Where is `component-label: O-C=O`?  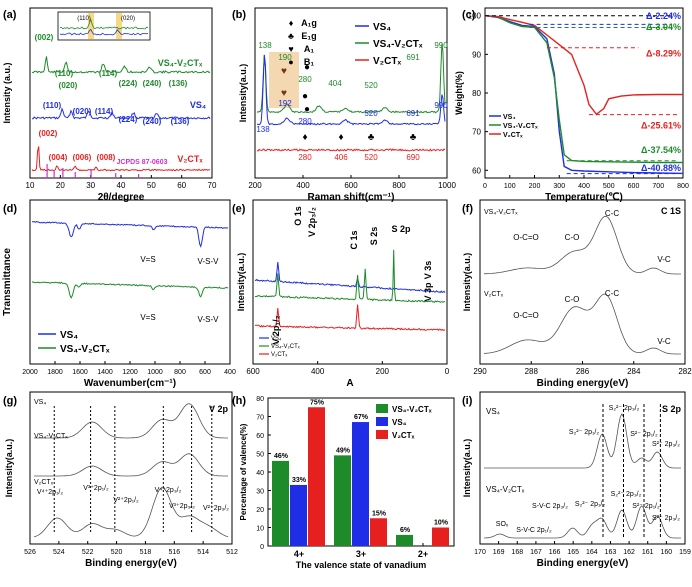
component-label: O-C=O is located at coordinates (526, 315).